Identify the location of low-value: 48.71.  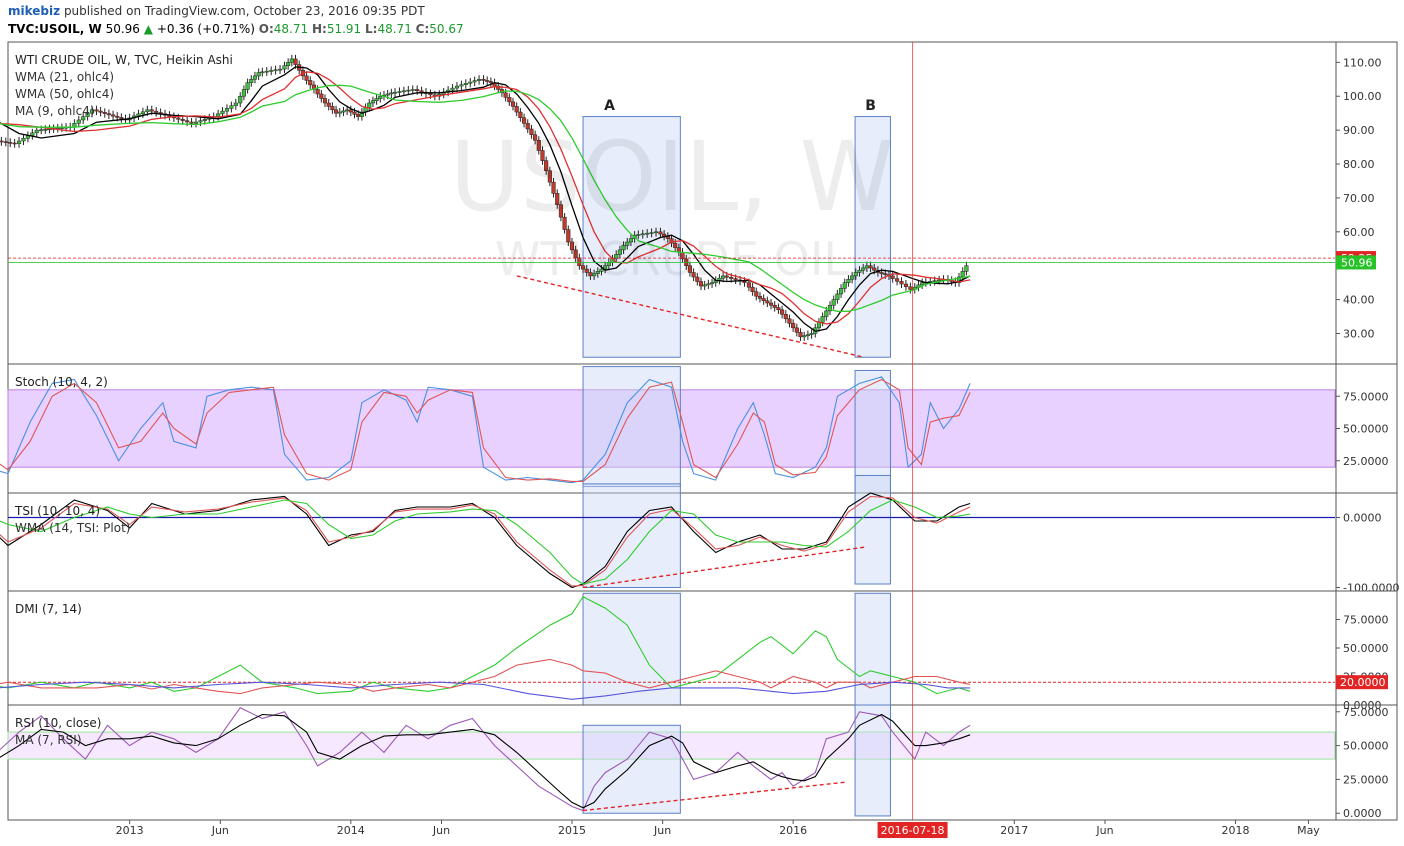
(394, 29).